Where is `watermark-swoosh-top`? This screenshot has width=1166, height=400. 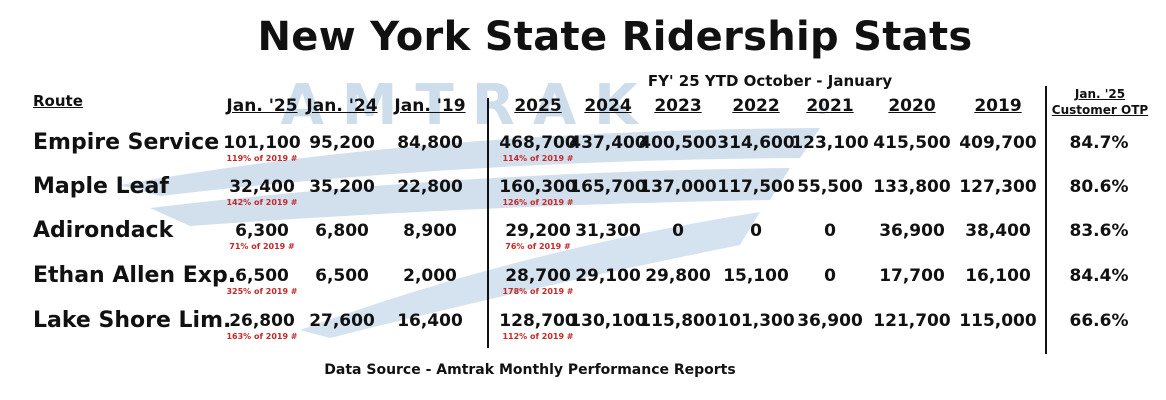 watermark-swoosh-top is located at coordinates (470, 162).